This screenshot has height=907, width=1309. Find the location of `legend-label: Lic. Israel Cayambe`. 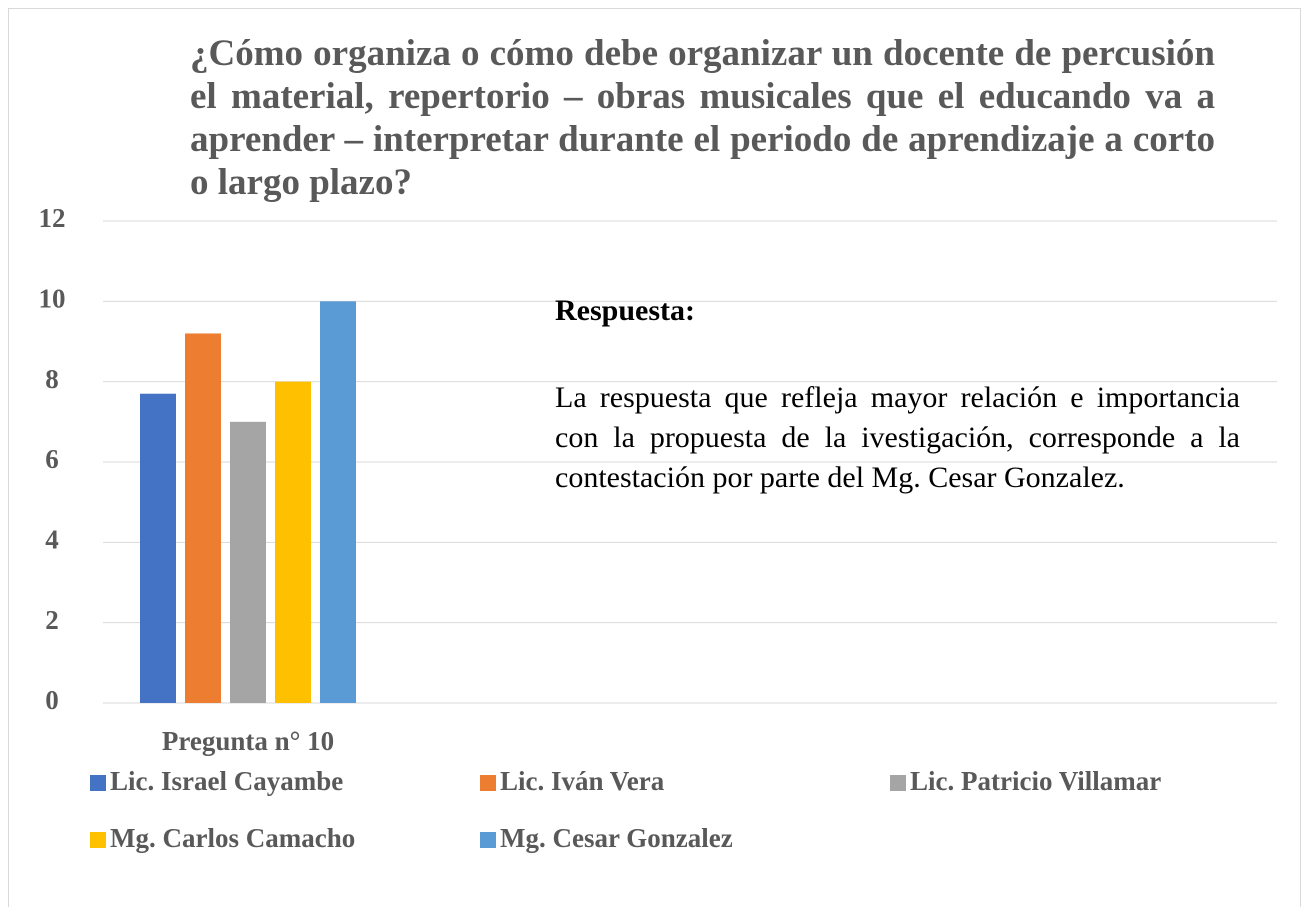

legend-label: Lic. Israel Cayambe is located at coordinates (226, 781).